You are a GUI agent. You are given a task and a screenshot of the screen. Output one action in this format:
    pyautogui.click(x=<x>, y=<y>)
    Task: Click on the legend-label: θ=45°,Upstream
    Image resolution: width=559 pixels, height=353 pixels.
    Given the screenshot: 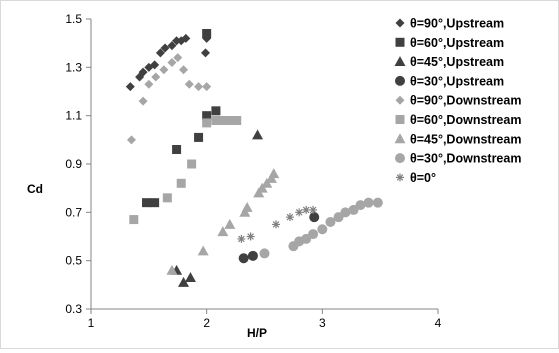 What is the action you would take?
    pyautogui.click(x=457, y=62)
    